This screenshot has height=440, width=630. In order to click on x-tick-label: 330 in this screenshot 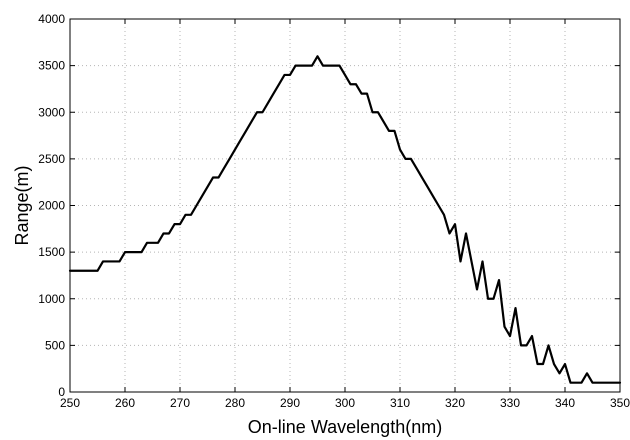, I will do `click(510, 403)`.